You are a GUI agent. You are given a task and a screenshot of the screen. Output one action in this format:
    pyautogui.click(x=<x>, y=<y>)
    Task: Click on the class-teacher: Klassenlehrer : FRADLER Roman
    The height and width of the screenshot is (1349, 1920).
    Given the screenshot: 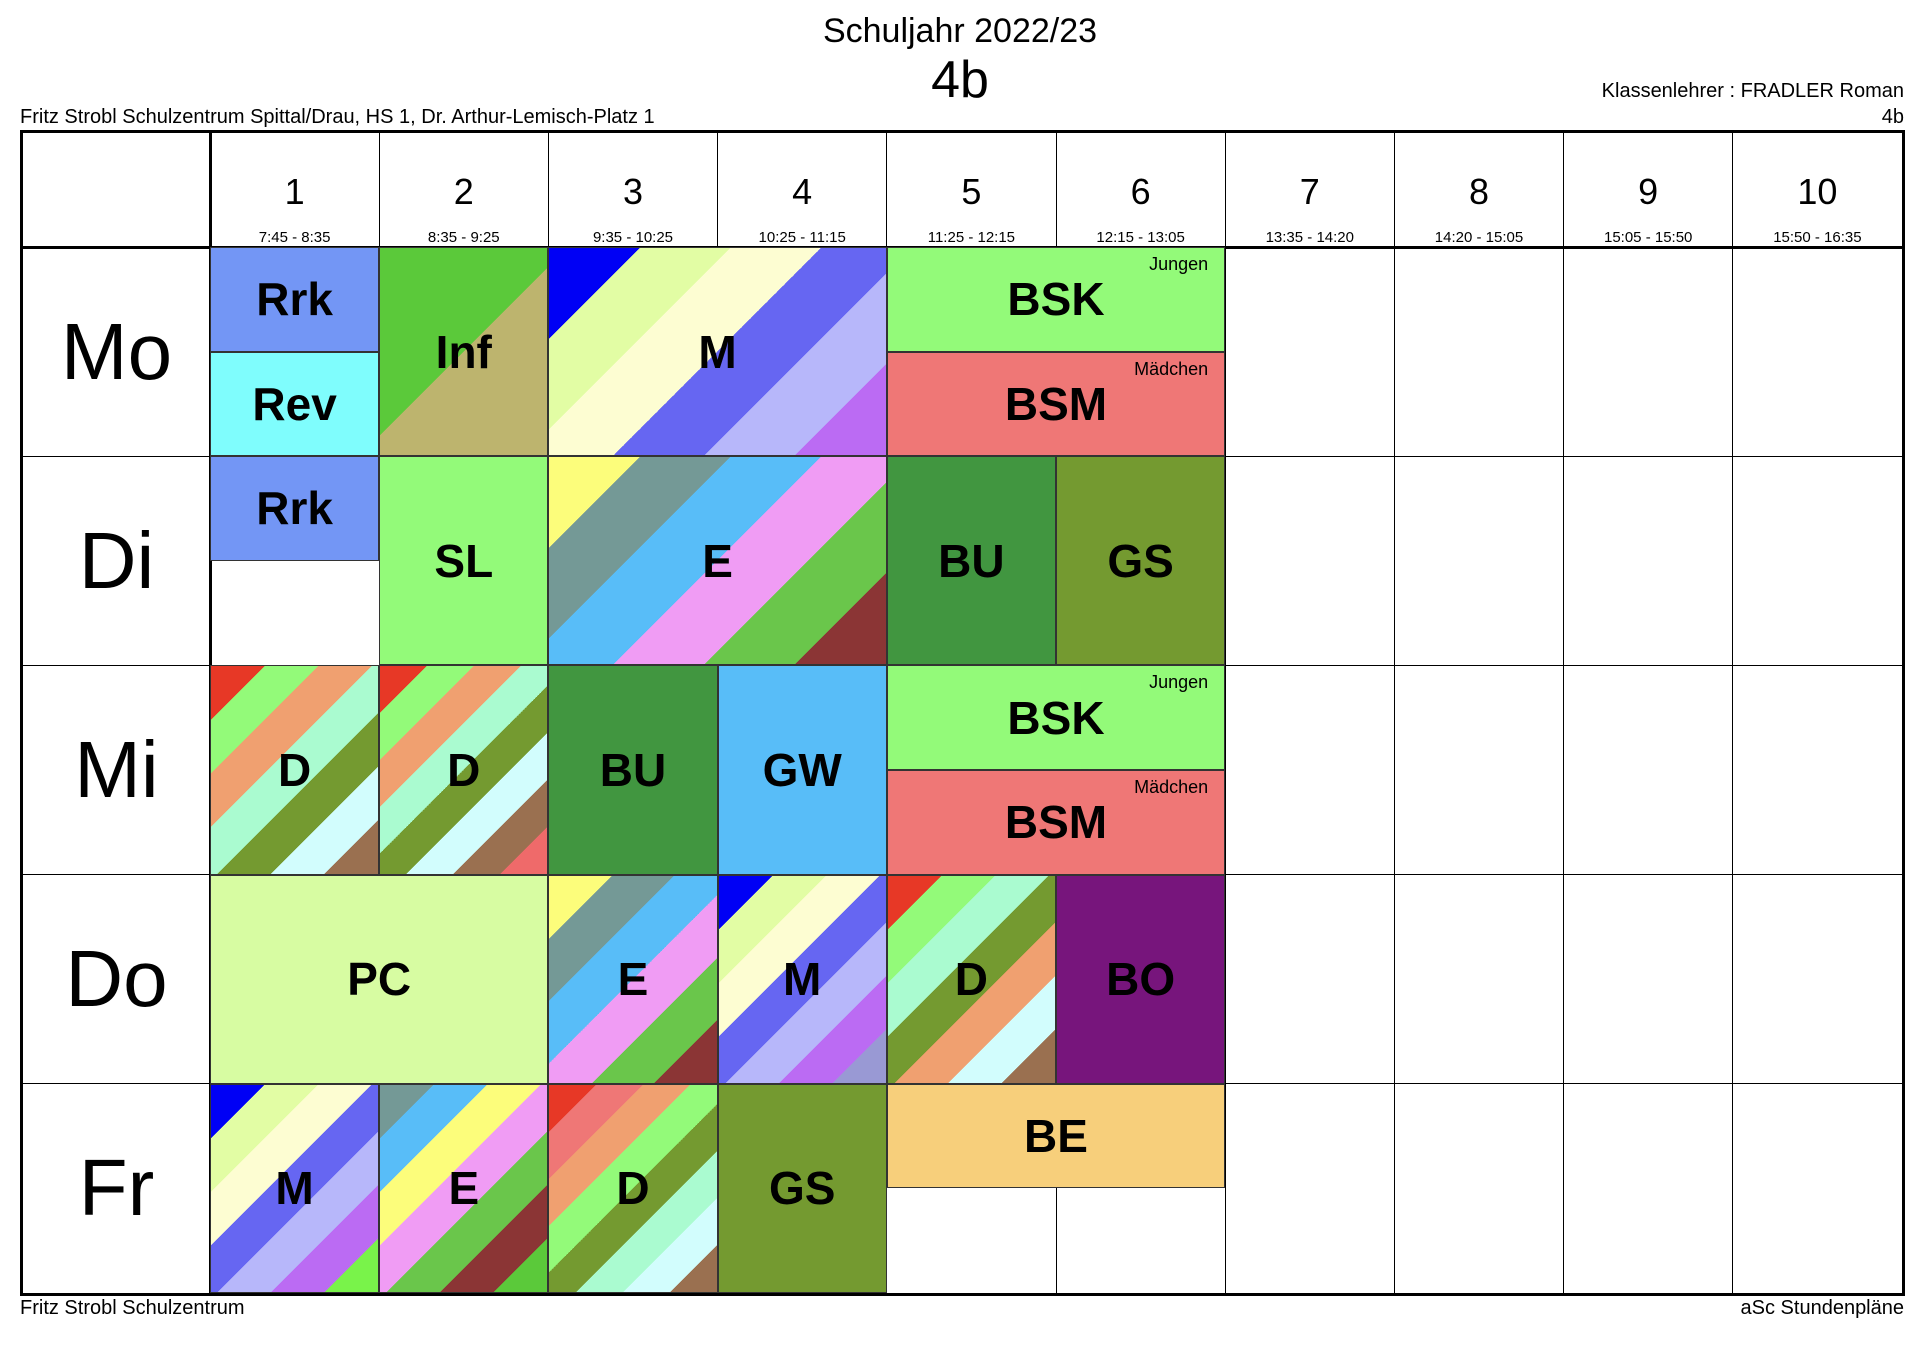 What is the action you would take?
    pyautogui.click(x=1752, y=91)
    